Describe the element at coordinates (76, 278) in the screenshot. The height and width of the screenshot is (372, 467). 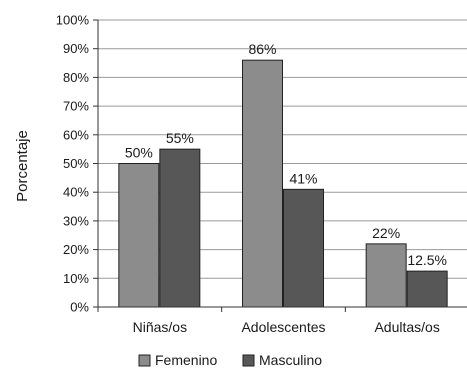
I see `y-tick-label: 10%` at that location.